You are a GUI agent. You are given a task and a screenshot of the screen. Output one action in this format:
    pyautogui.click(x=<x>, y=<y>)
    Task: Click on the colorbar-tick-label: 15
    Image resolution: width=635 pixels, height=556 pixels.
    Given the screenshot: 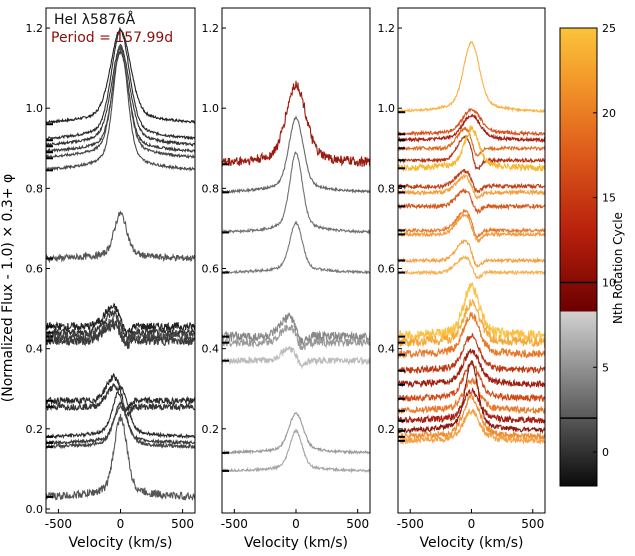 What is the action you would take?
    pyautogui.click(x=609, y=198)
    